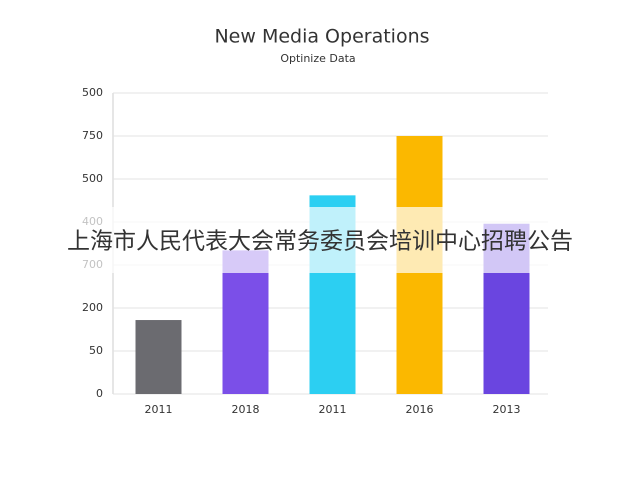 Image resolution: width=640 pixels, height=484 pixels. Describe the element at coordinates (317, 58) in the screenshot. I see `chart-subtitle: Optinize Data` at that location.